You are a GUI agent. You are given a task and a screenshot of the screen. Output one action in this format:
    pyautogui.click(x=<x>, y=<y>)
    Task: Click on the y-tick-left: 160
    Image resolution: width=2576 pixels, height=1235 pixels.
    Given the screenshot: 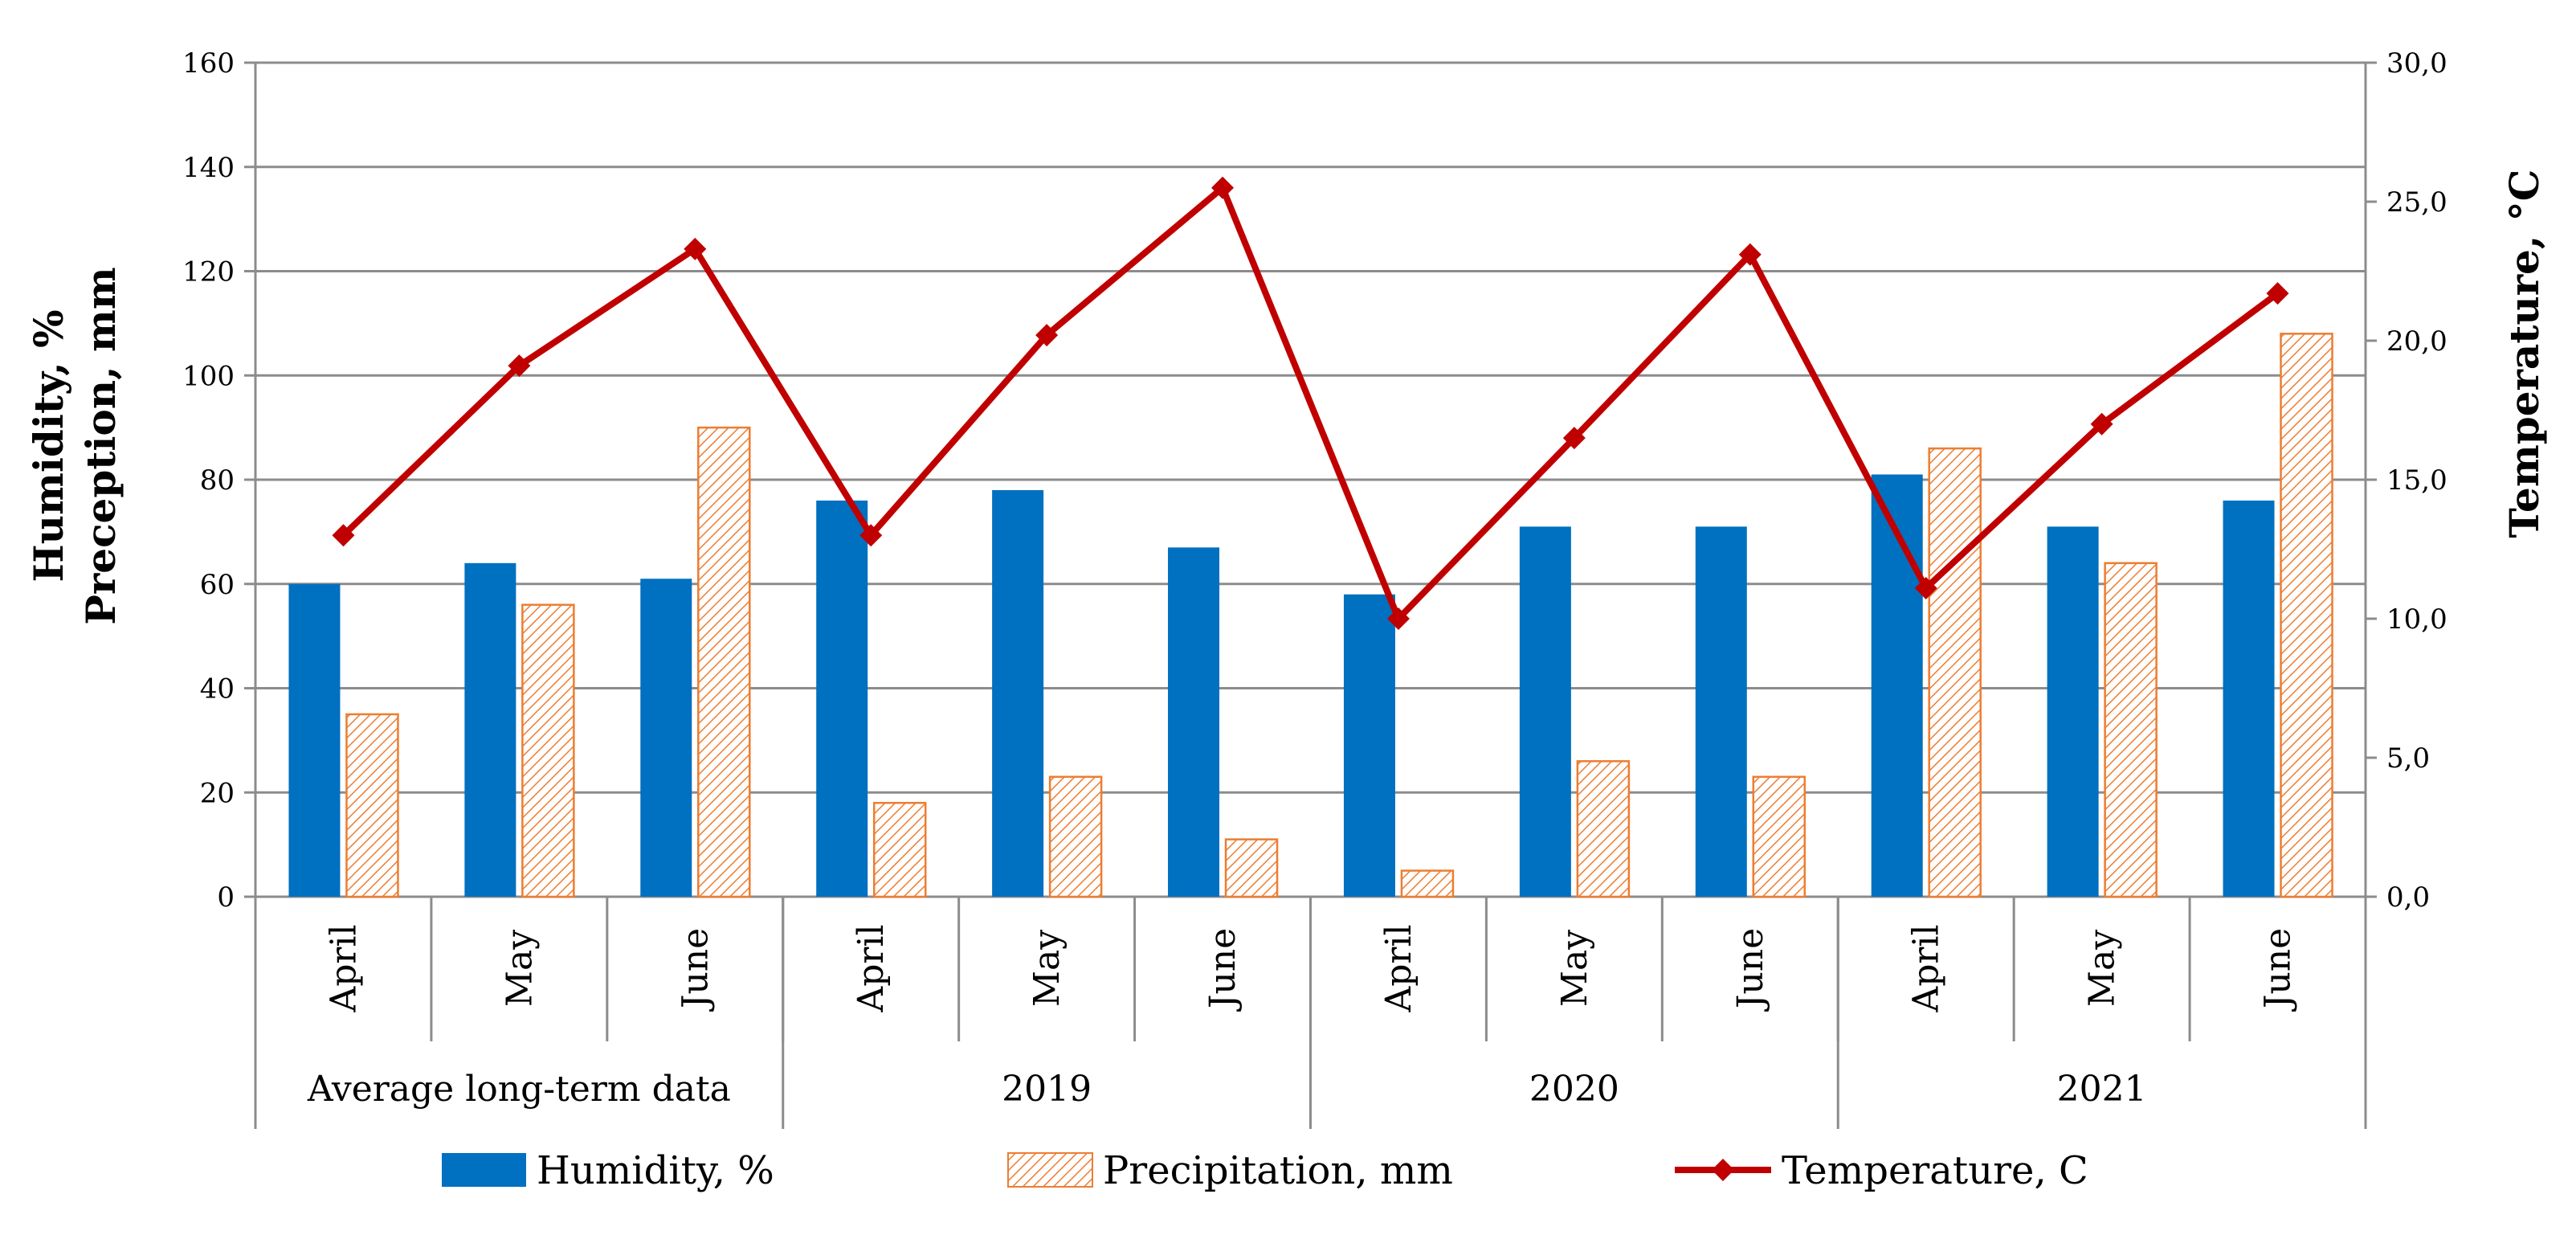 What is the action you would take?
    pyautogui.click(x=208, y=64)
    